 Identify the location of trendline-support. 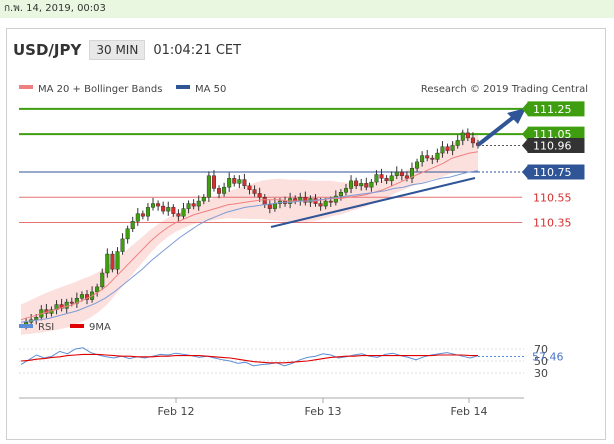
(373, 202).